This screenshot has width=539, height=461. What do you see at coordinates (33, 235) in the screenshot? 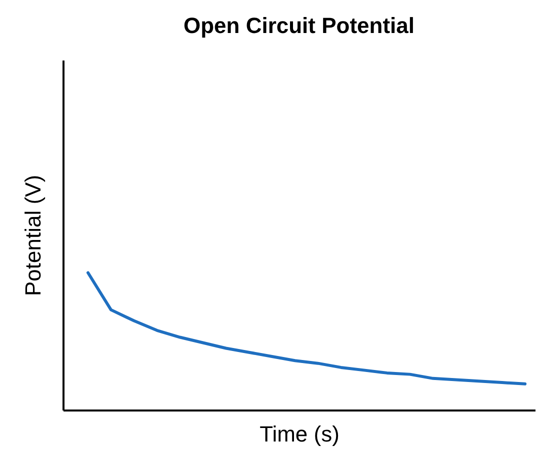
I see `y-axis-title: Potential (V)` at bounding box center [33, 235].